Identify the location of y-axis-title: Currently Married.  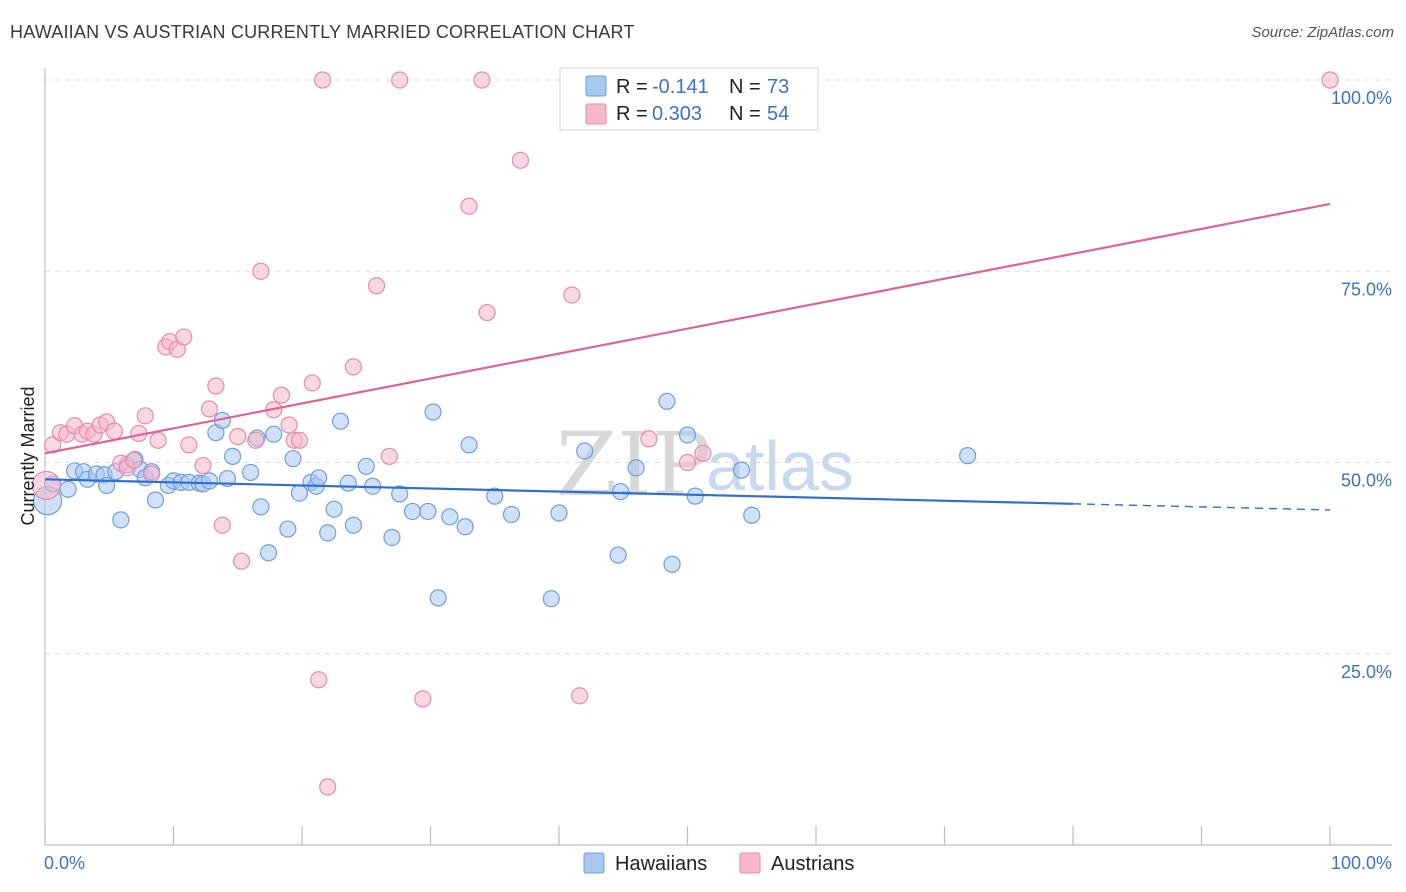
(28, 455).